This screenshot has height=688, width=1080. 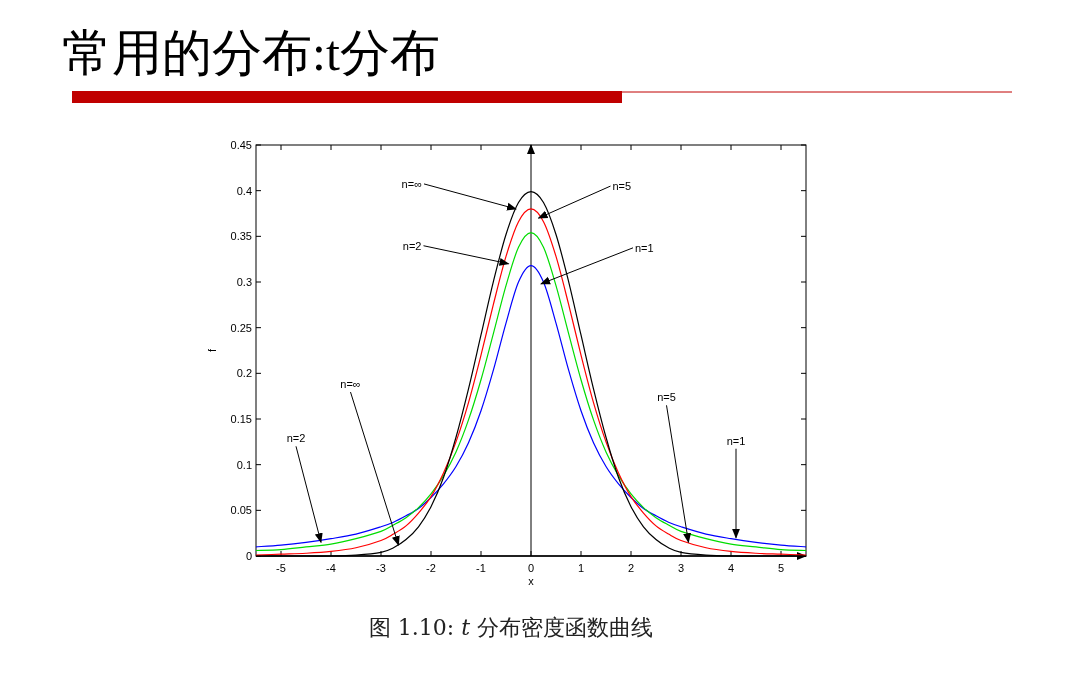 What do you see at coordinates (781, 568) in the screenshot?
I see `x-tick-label: 5` at bounding box center [781, 568].